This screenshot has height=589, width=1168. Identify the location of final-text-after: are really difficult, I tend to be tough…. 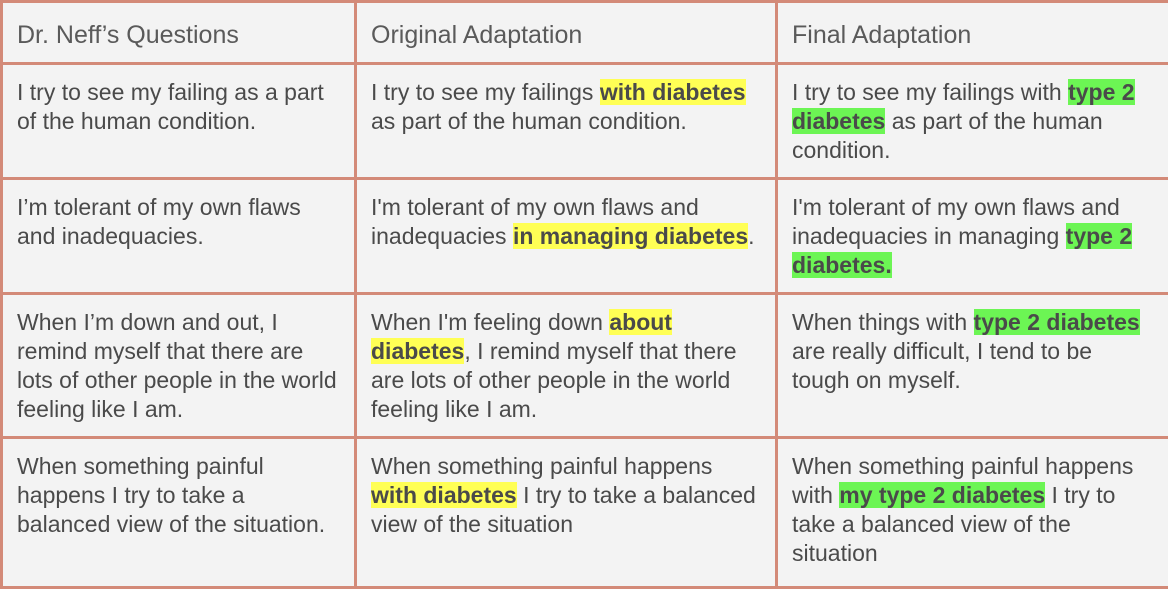
(942, 365).